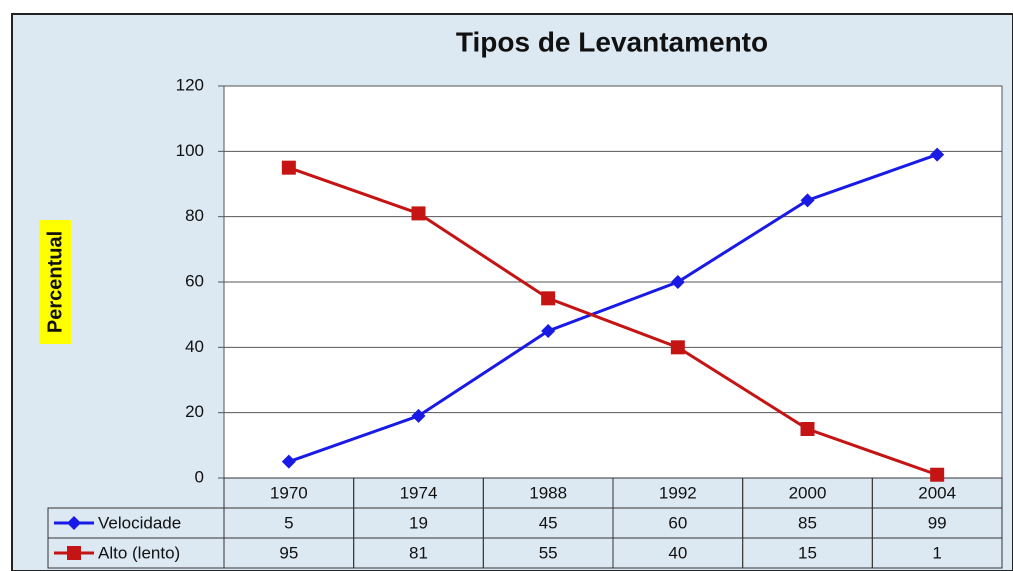 The image size is (1013, 571). I want to click on y-tick-label: 20, so click(194, 411).